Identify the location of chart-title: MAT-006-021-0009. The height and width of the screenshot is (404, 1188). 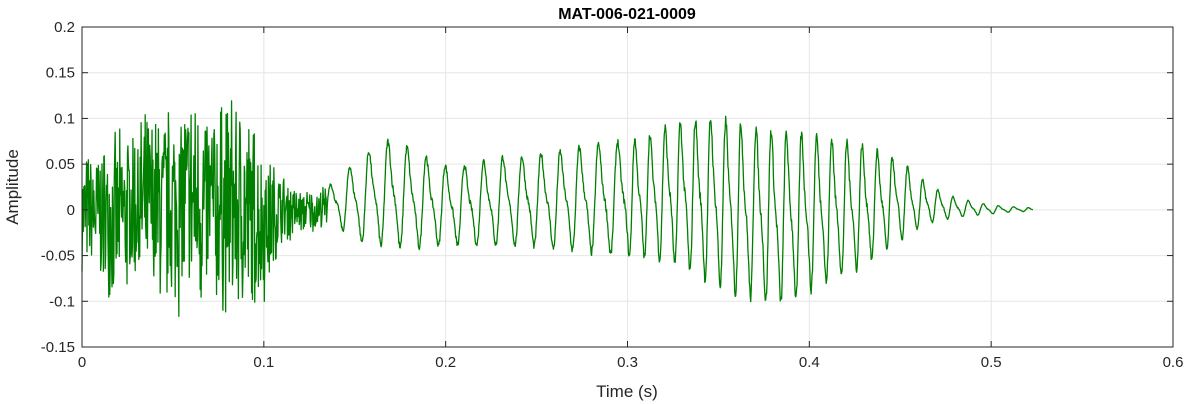
(627, 14).